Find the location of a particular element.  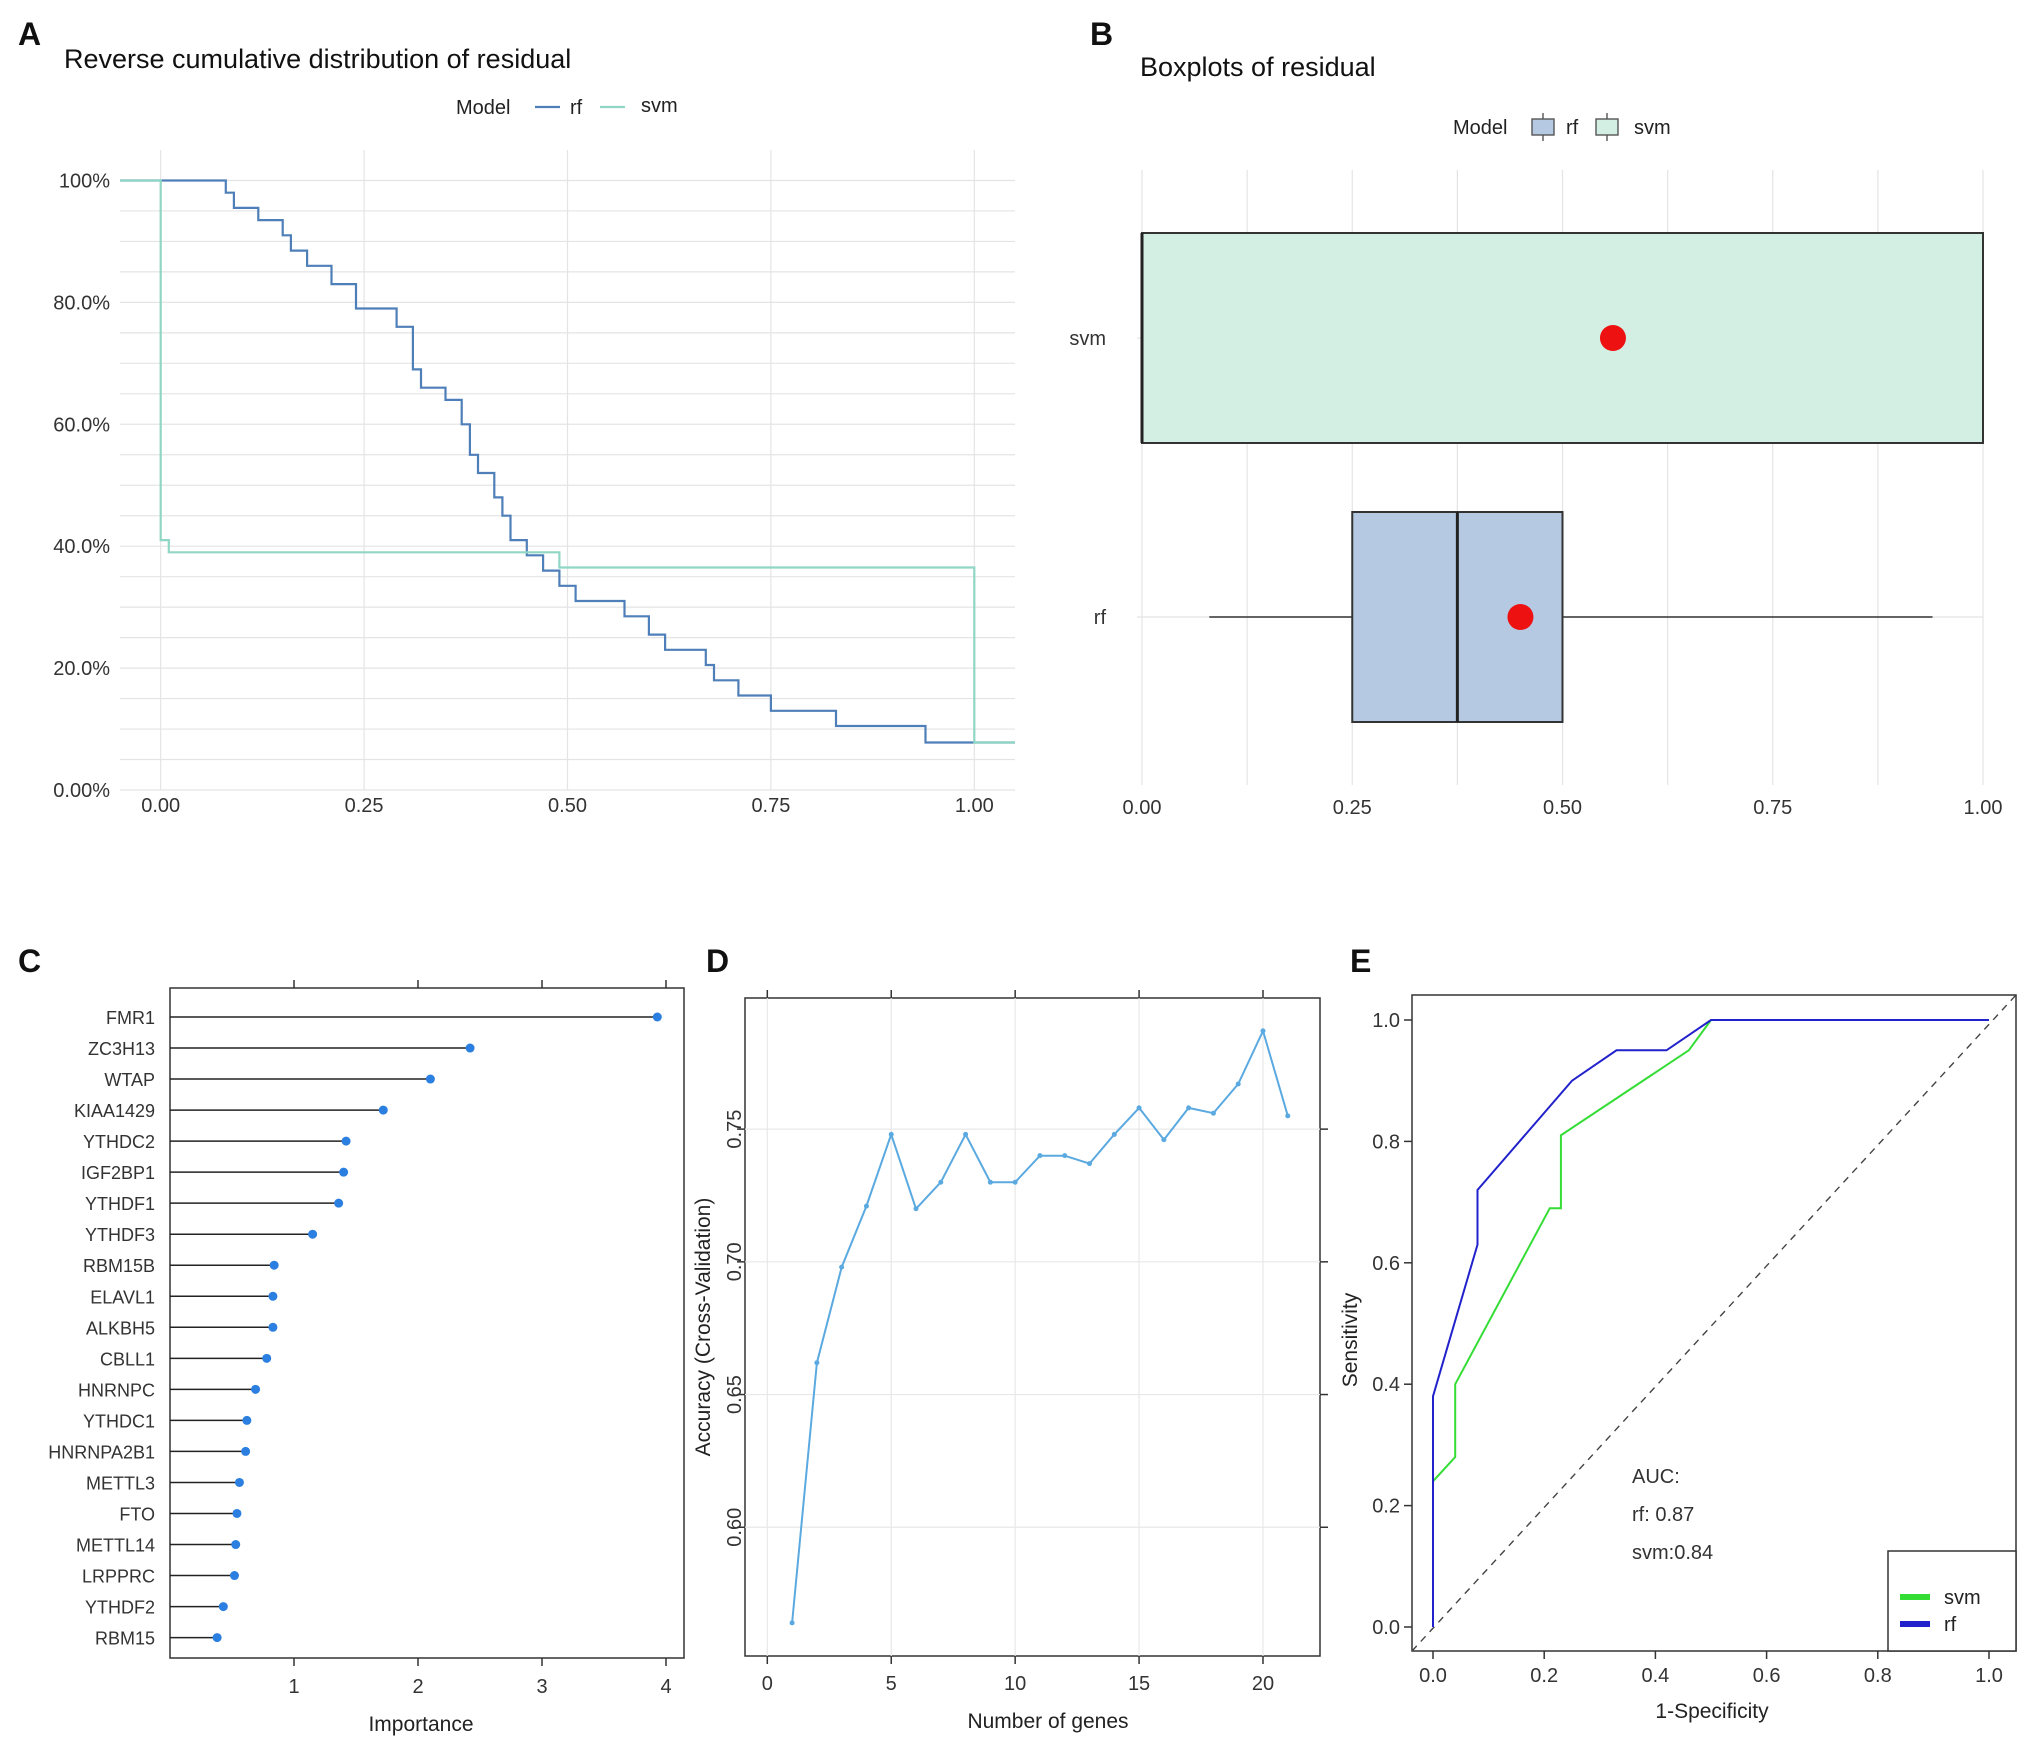

y-tick-label: 60.0% is located at coordinates (81, 425).